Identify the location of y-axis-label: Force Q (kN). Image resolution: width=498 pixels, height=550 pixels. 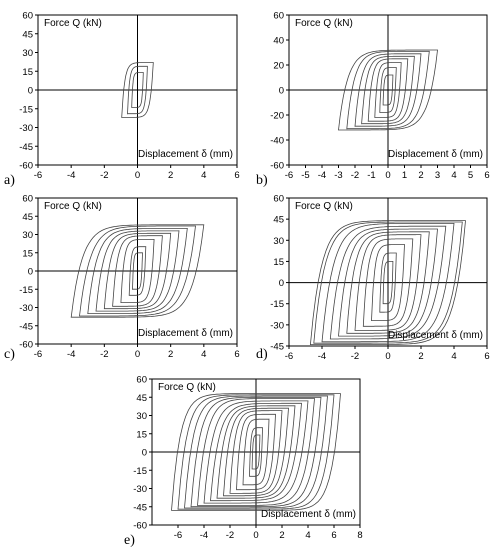
(73, 206).